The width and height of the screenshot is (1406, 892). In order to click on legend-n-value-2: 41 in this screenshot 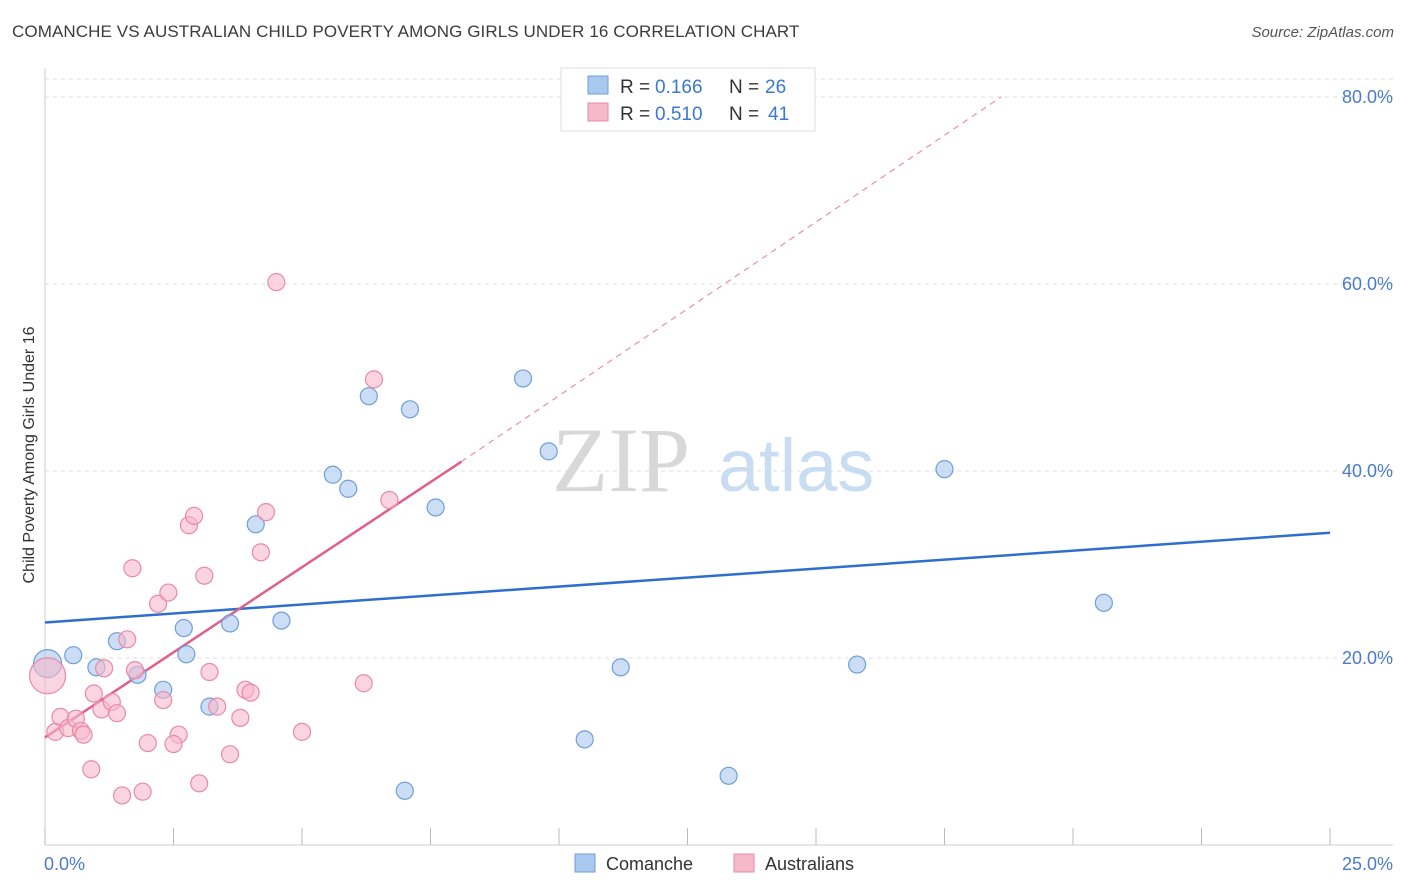, I will do `click(778, 114)`.